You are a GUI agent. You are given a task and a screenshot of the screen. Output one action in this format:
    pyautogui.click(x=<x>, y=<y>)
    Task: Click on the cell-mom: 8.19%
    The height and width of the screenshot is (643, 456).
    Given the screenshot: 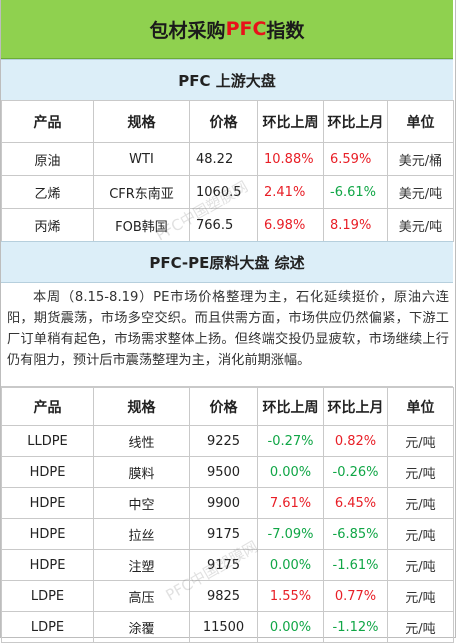 What is the action you would take?
    pyautogui.click(x=355, y=225)
    